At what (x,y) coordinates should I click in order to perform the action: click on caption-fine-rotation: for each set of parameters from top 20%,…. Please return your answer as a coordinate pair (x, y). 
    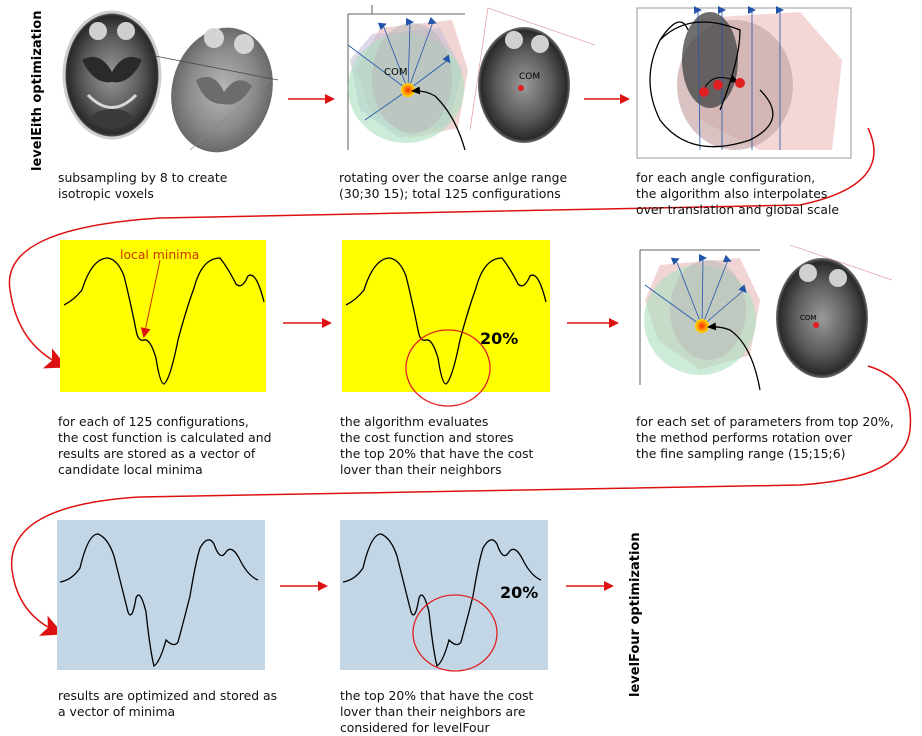
    Looking at the image, I should click on (765, 437).